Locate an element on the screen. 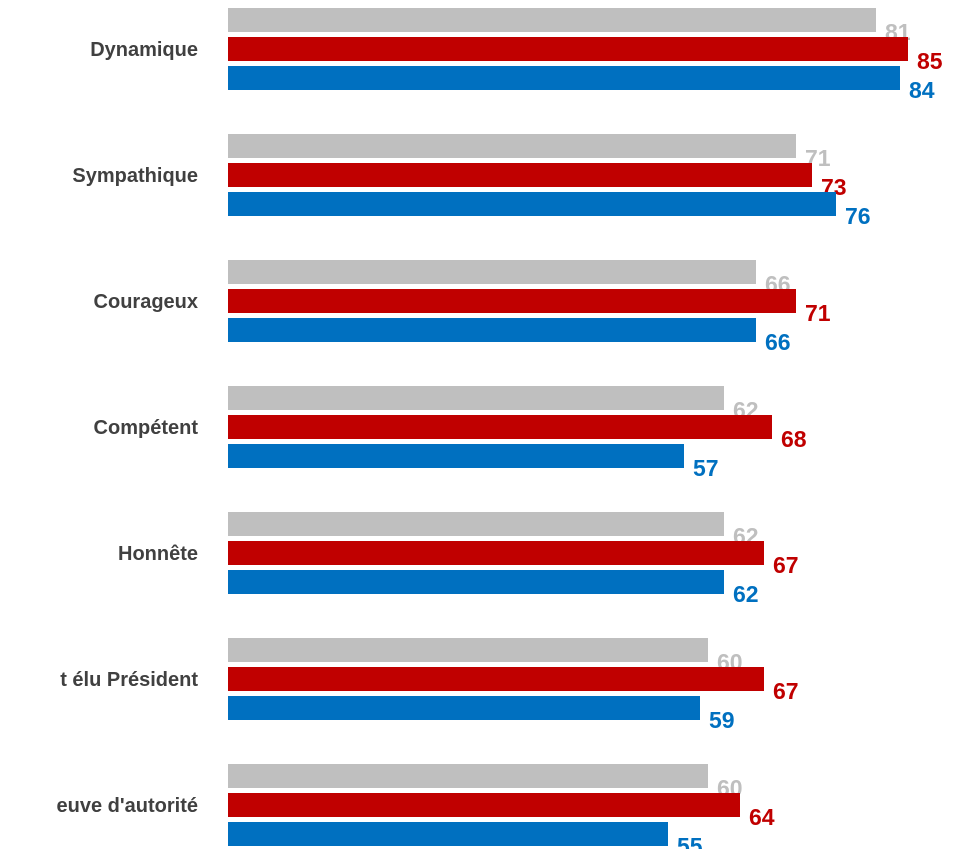  value-label: 66 is located at coordinates (778, 342).